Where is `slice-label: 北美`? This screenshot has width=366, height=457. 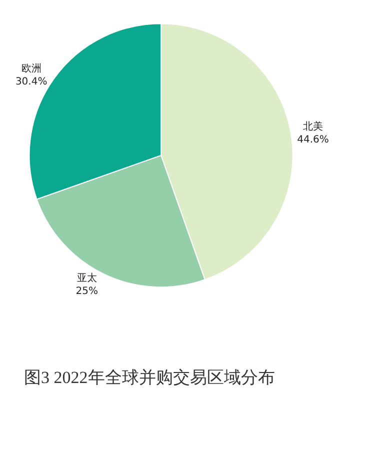 slice-label: 北美 is located at coordinates (313, 126).